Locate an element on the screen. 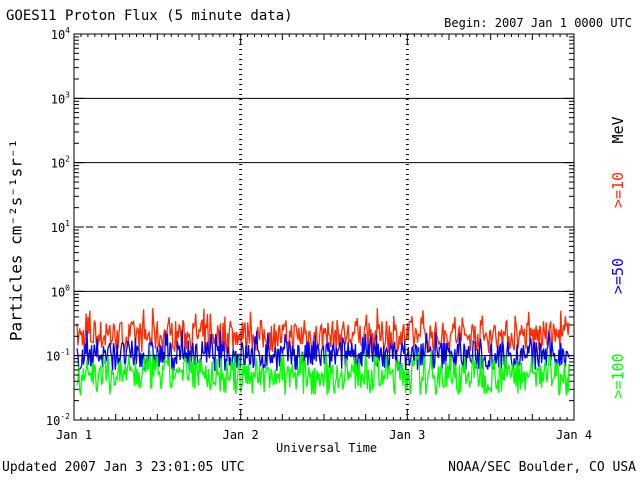 This screenshot has width=640, height=480. y-tick-label: 10¹ is located at coordinates (60, 227).